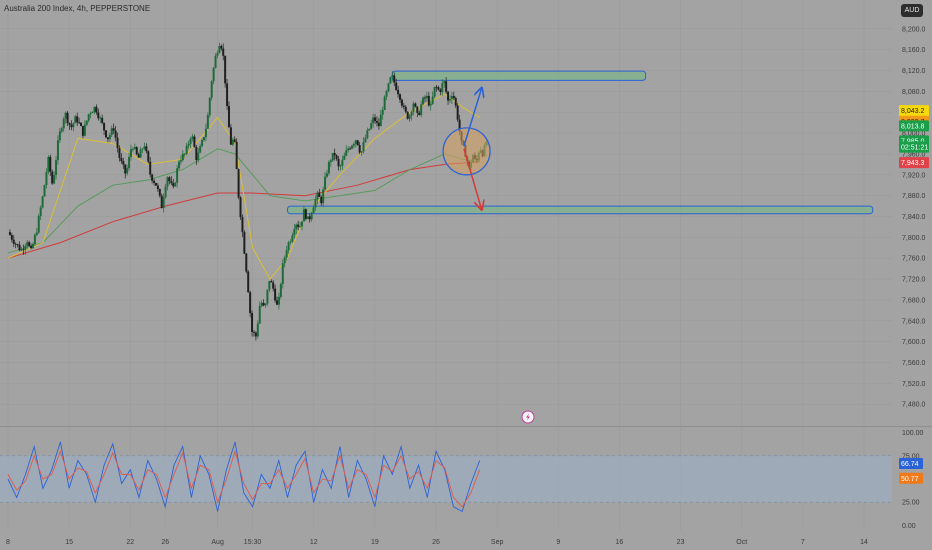 The image size is (932, 550). Describe the element at coordinates (253, 542) in the screenshot. I see `x-tick-label: 15:30` at that location.